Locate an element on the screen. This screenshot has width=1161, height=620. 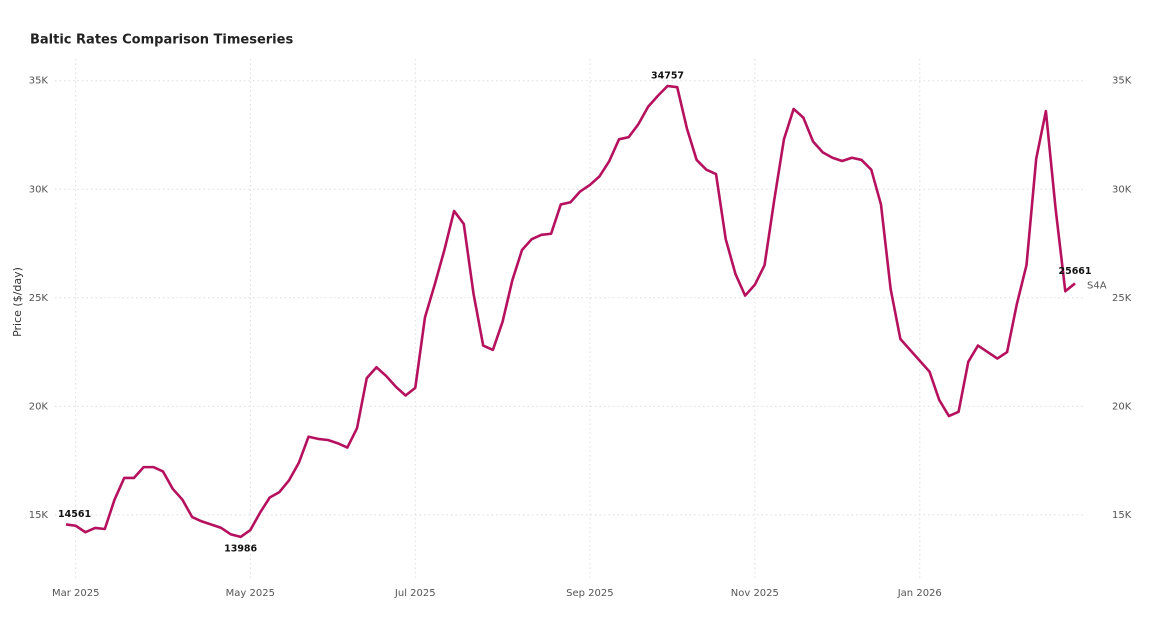
point-label: 14561 is located at coordinates (74, 514).